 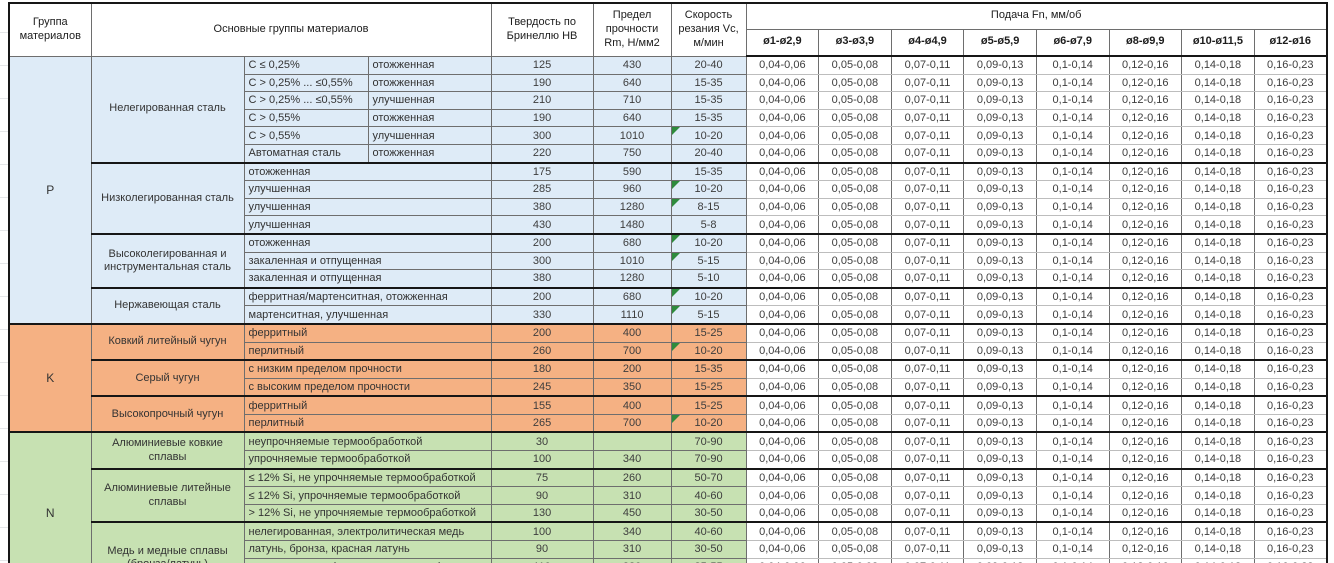 I want to click on material-subtype-cell: упрочняемые термообработкой, so click(x=367, y=460).